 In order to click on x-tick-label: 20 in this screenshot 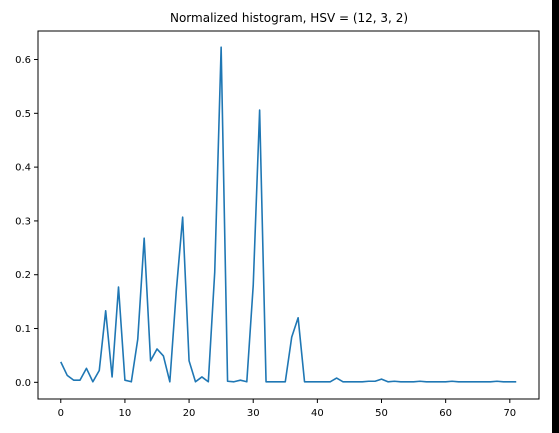, I will do `click(189, 413)`.